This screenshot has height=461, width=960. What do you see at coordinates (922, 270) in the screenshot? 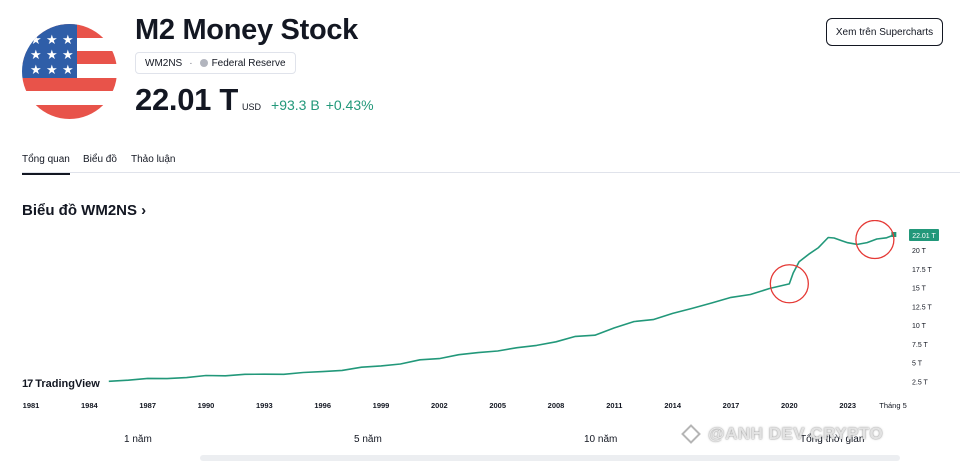
I see `y-tick-label: 17.5 T` at bounding box center [922, 270].